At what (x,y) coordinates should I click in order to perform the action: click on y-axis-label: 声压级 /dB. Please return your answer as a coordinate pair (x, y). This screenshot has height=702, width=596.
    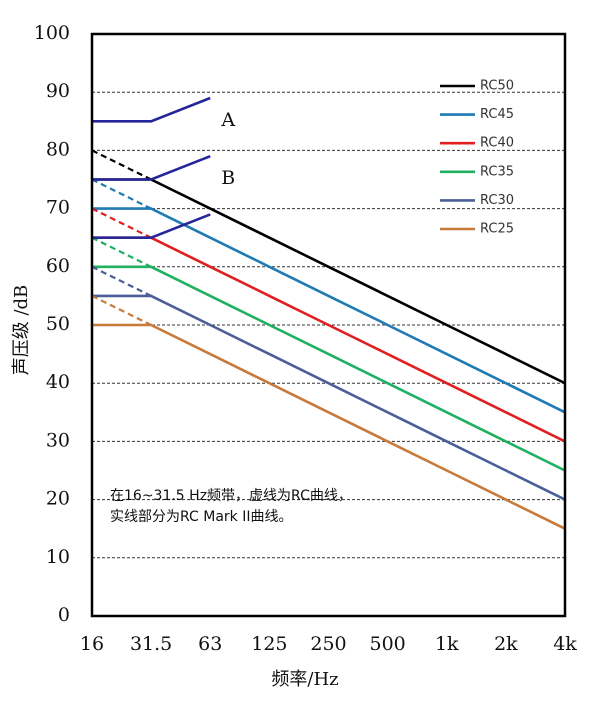
    Looking at the image, I should click on (21, 330).